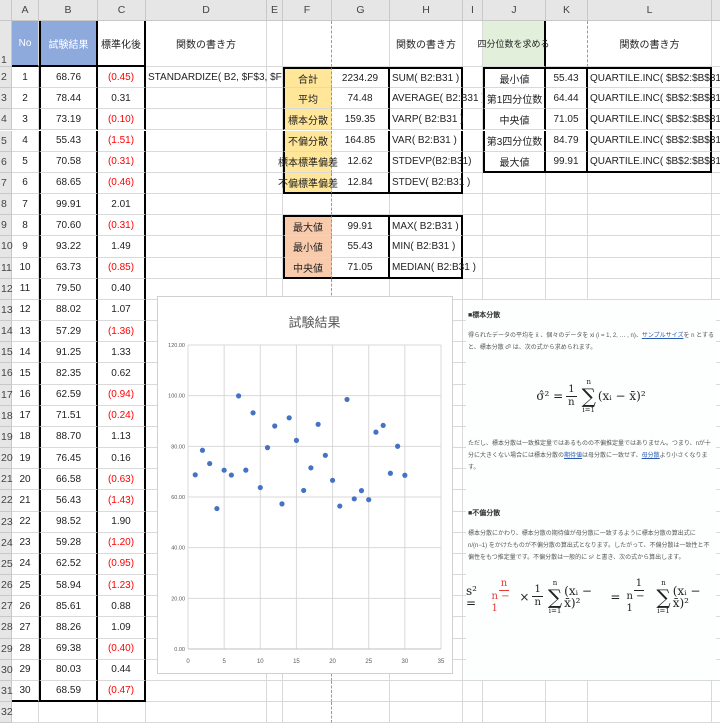 Image resolution: width=720 pixels, height=723 pixels. Describe the element at coordinates (122, 437) in the screenshot. I see `row-standardized: 1.13` at that location.